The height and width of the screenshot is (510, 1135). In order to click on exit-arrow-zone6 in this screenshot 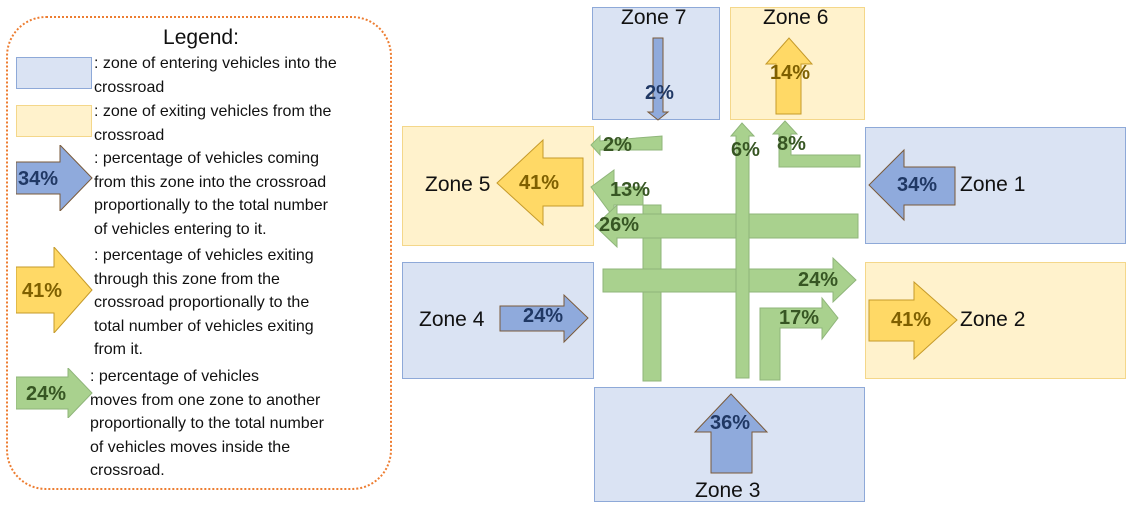, I will do `click(789, 76)`.